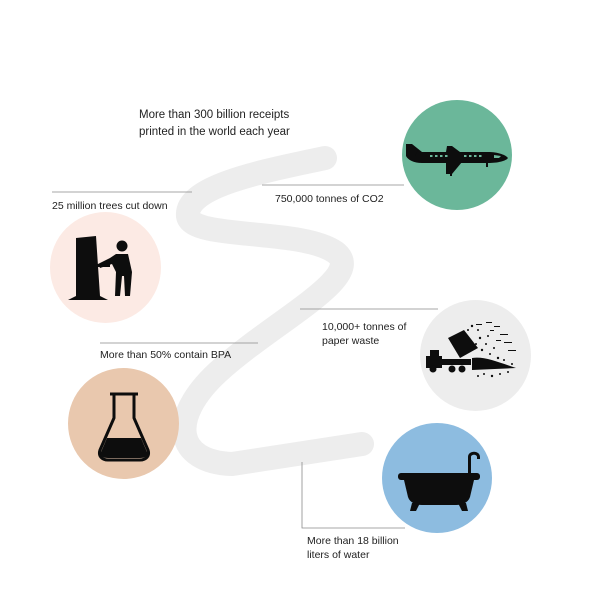  I want to click on fact-bpa-circle, so click(123, 423).